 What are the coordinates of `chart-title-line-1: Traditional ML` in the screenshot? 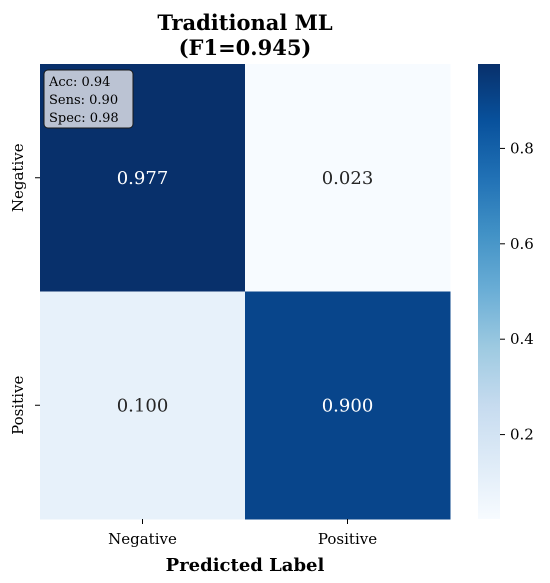 It's located at (245, 22).